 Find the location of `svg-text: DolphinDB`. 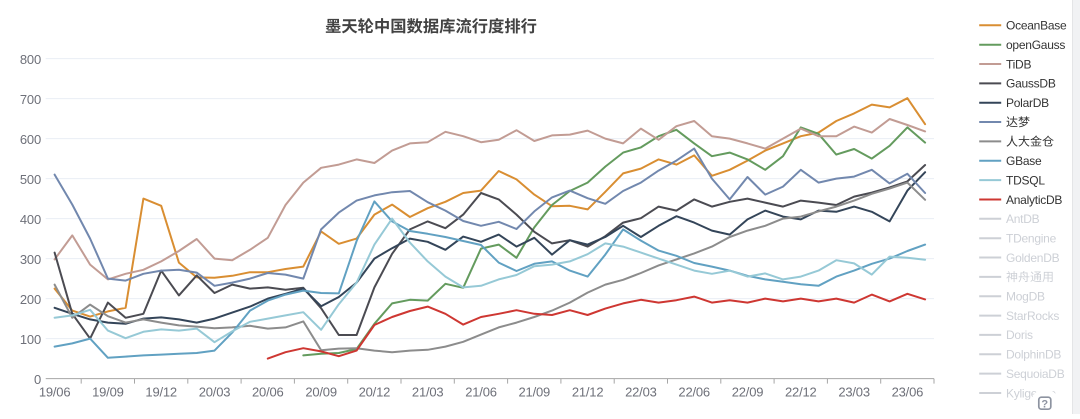

svg-text: DolphinDB is located at coordinates (1033, 355).